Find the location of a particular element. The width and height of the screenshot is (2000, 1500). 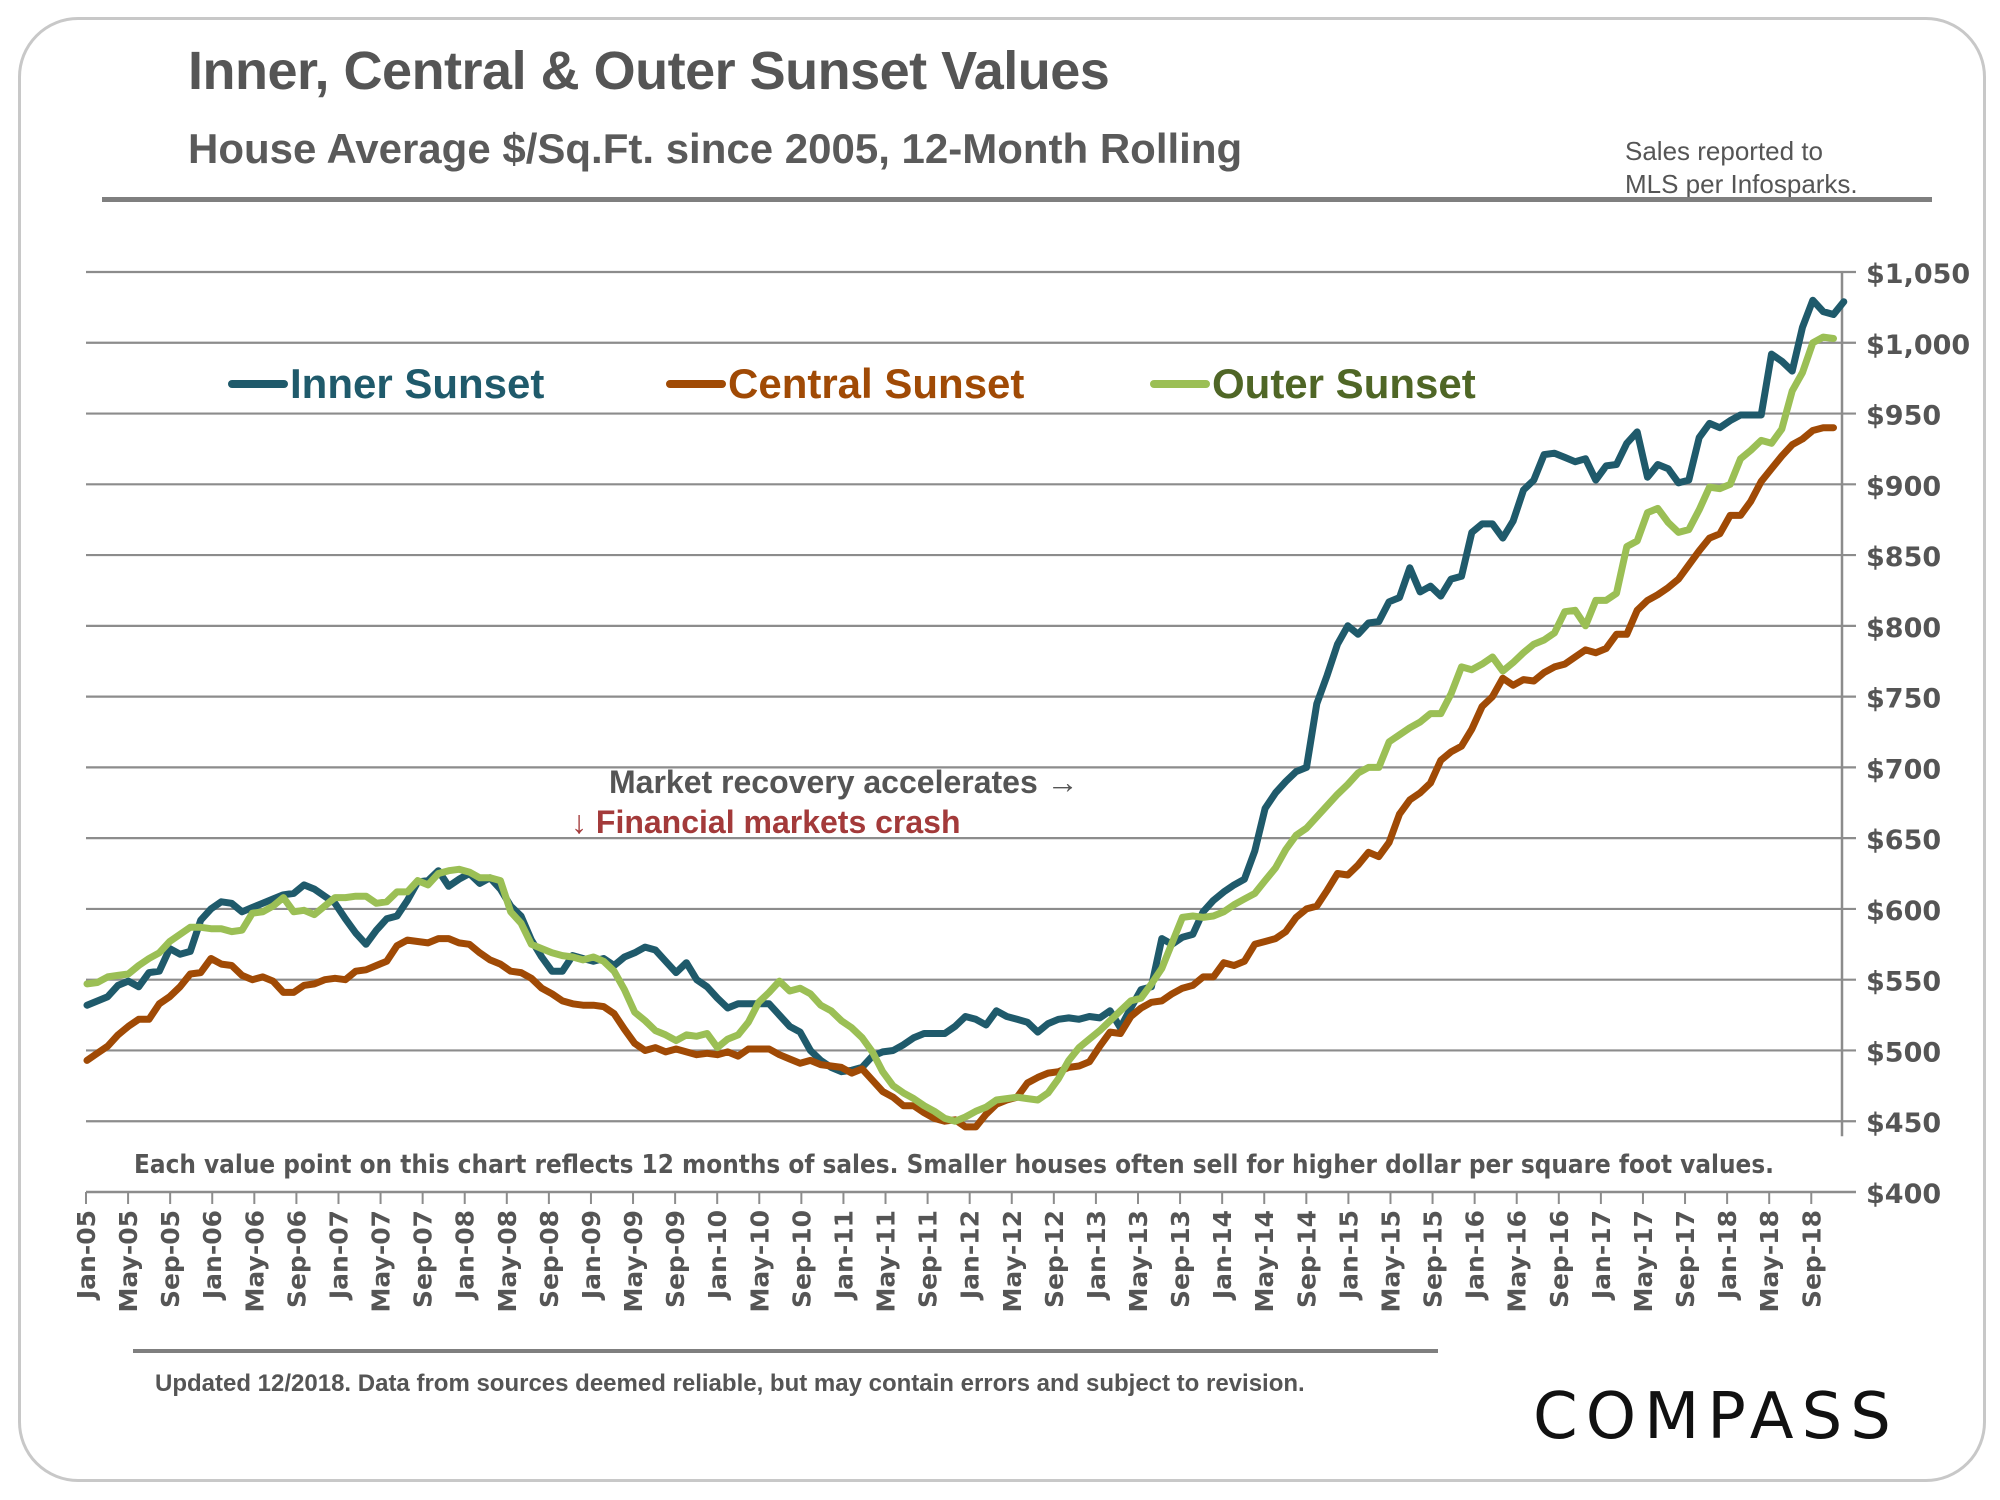

y-tick-label: $800 is located at coordinates (1903, 628).